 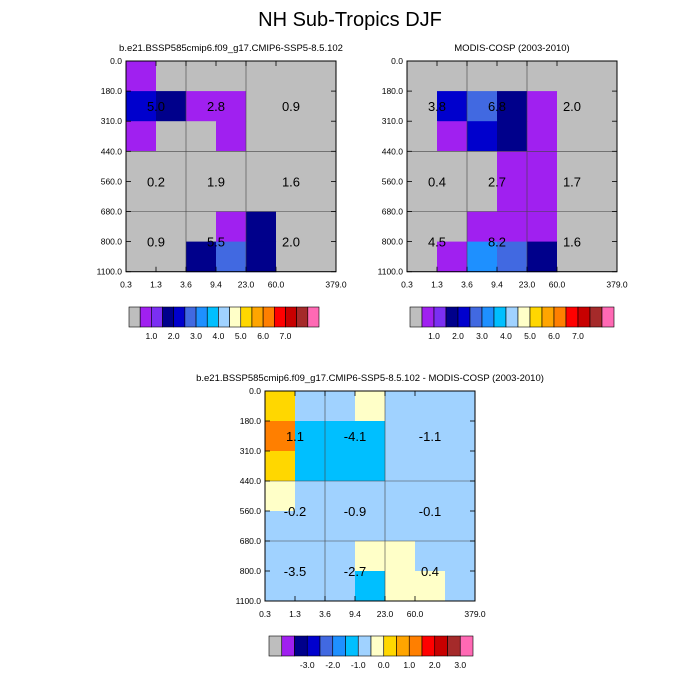 What do you see at coordinates (325, 614) in the screenshot?
I see `x-tick-label: 3.6` at bounding box center [325, 614].